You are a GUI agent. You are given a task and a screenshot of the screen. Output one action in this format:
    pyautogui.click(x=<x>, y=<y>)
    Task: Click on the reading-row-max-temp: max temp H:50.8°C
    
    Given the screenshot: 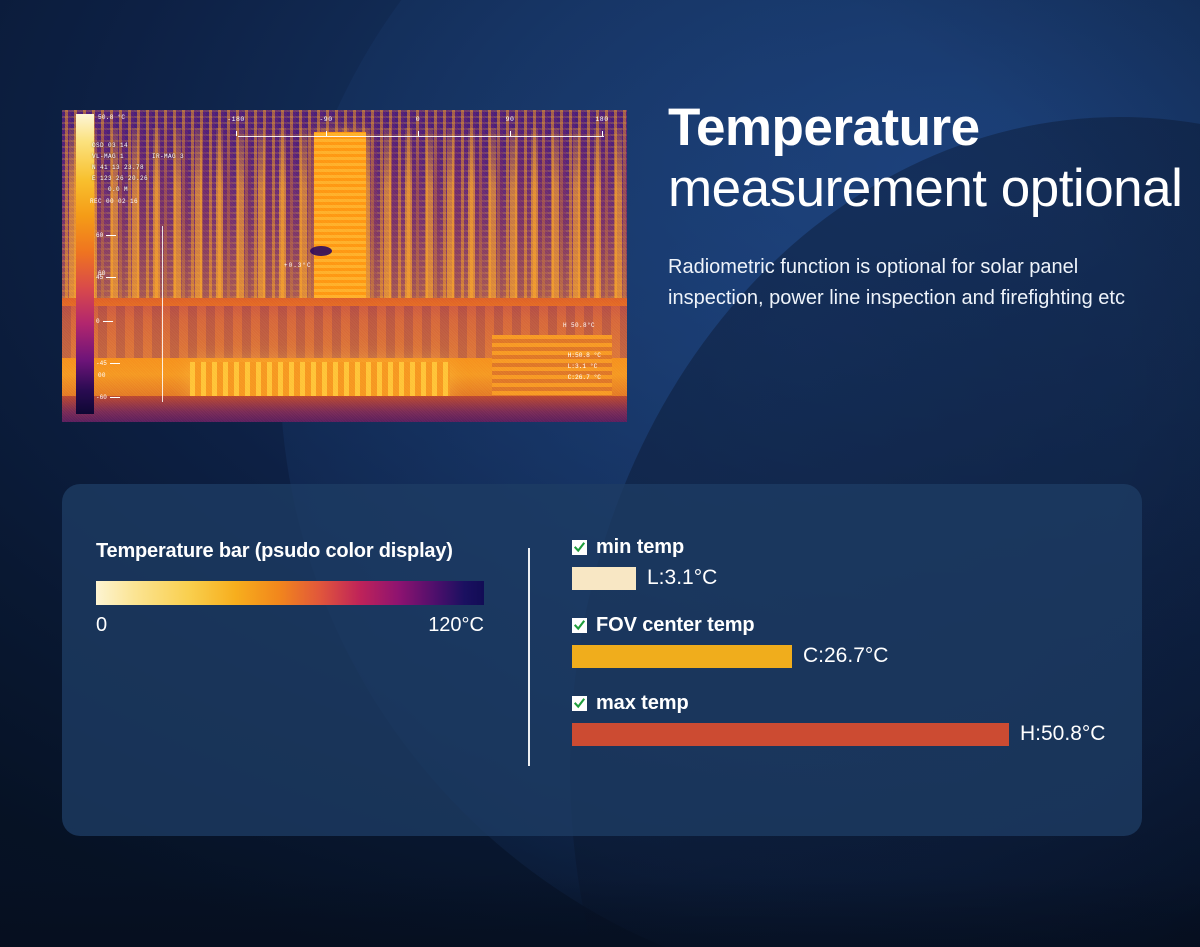 What is the action you would take?
    pyautogui.click(x=842, y=719)
    